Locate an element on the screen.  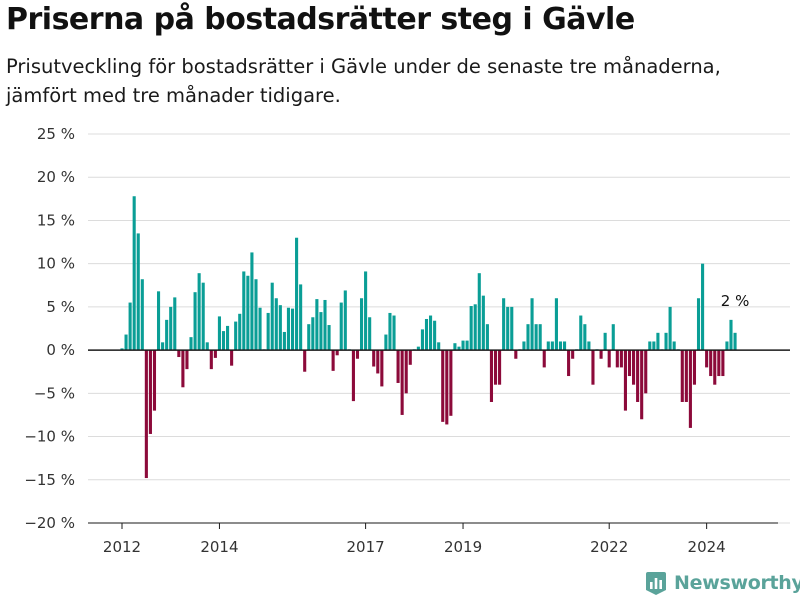
x-axis: 2012 2014 2017 2019 2022 2024 is located at coordinates (433, 539).